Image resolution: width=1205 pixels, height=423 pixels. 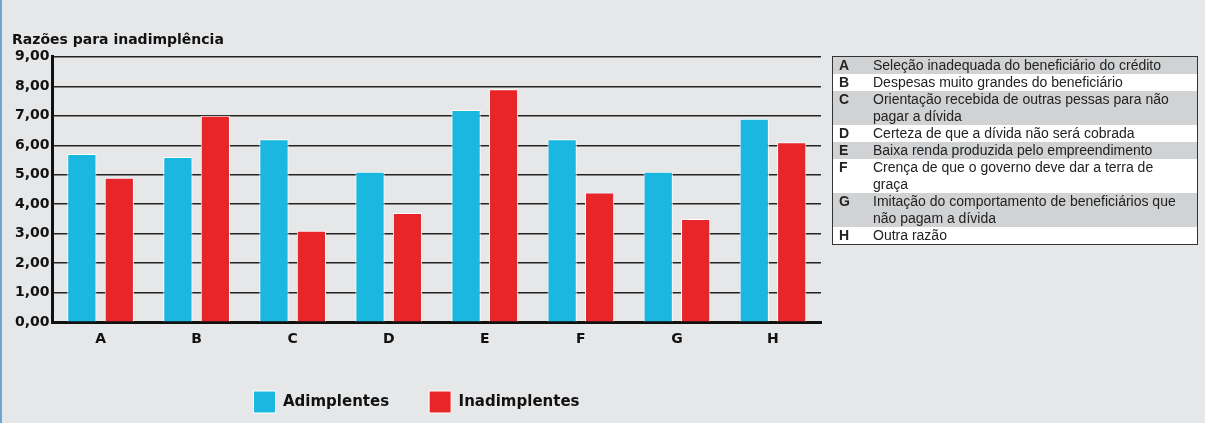 What do you see at coordinates (910, 236) in the screenshot?
I see `text: Outra razão` at bounding box center [910, 236].